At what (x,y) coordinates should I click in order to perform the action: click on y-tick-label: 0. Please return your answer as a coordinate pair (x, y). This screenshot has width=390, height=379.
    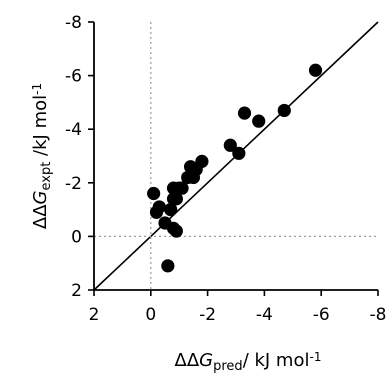
    Looking at the image, I should click on (76, 237).